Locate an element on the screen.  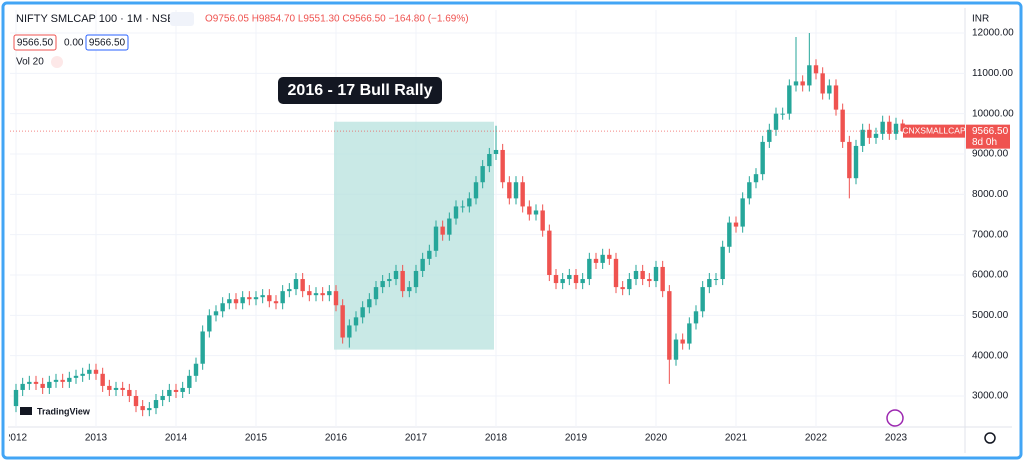
price-tag is located at coordinates (988, 136).